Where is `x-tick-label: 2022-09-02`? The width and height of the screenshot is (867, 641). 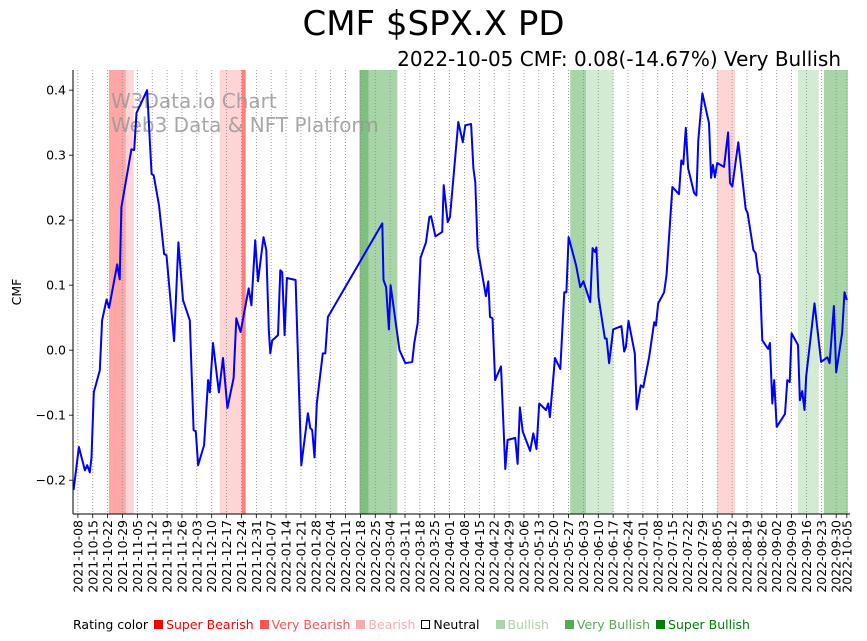 x-tick-label: 2022-09-02 is located at coordinates (776, 556).